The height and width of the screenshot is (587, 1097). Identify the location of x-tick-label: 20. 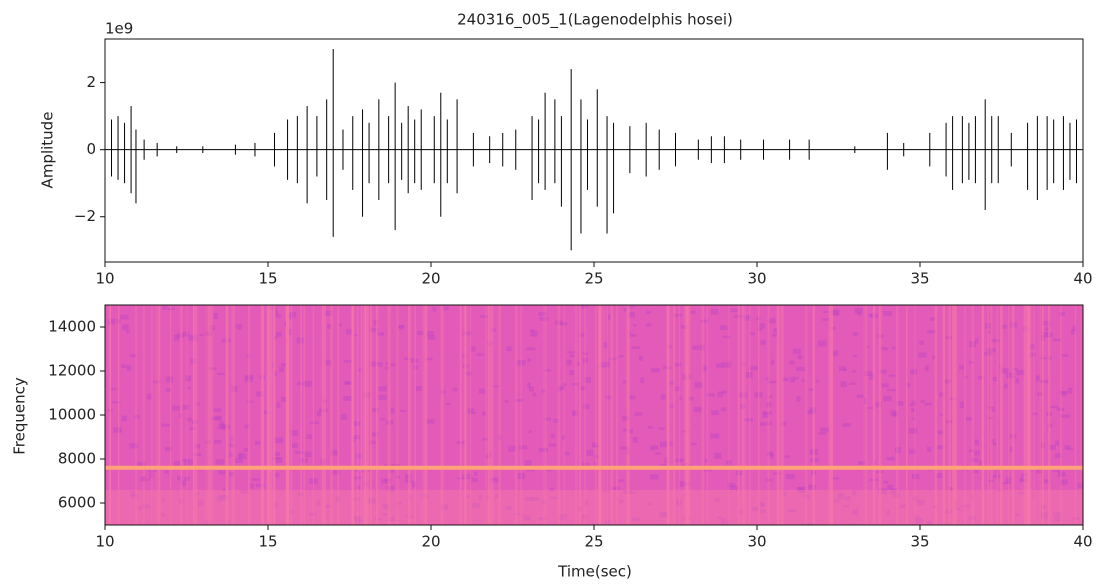
(430, 279).